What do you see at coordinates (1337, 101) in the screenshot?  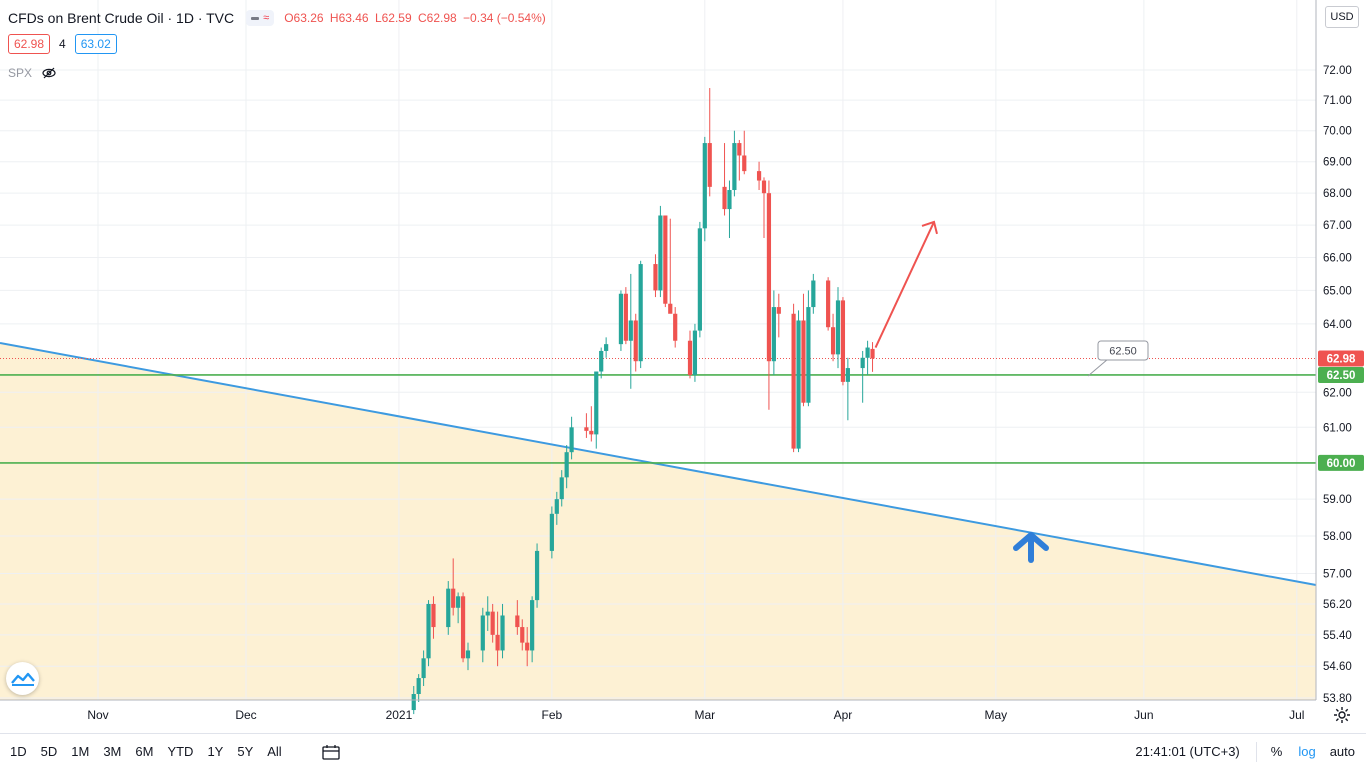 I see `price-tick-label: 71.00` at bounding box center [1337, 101].